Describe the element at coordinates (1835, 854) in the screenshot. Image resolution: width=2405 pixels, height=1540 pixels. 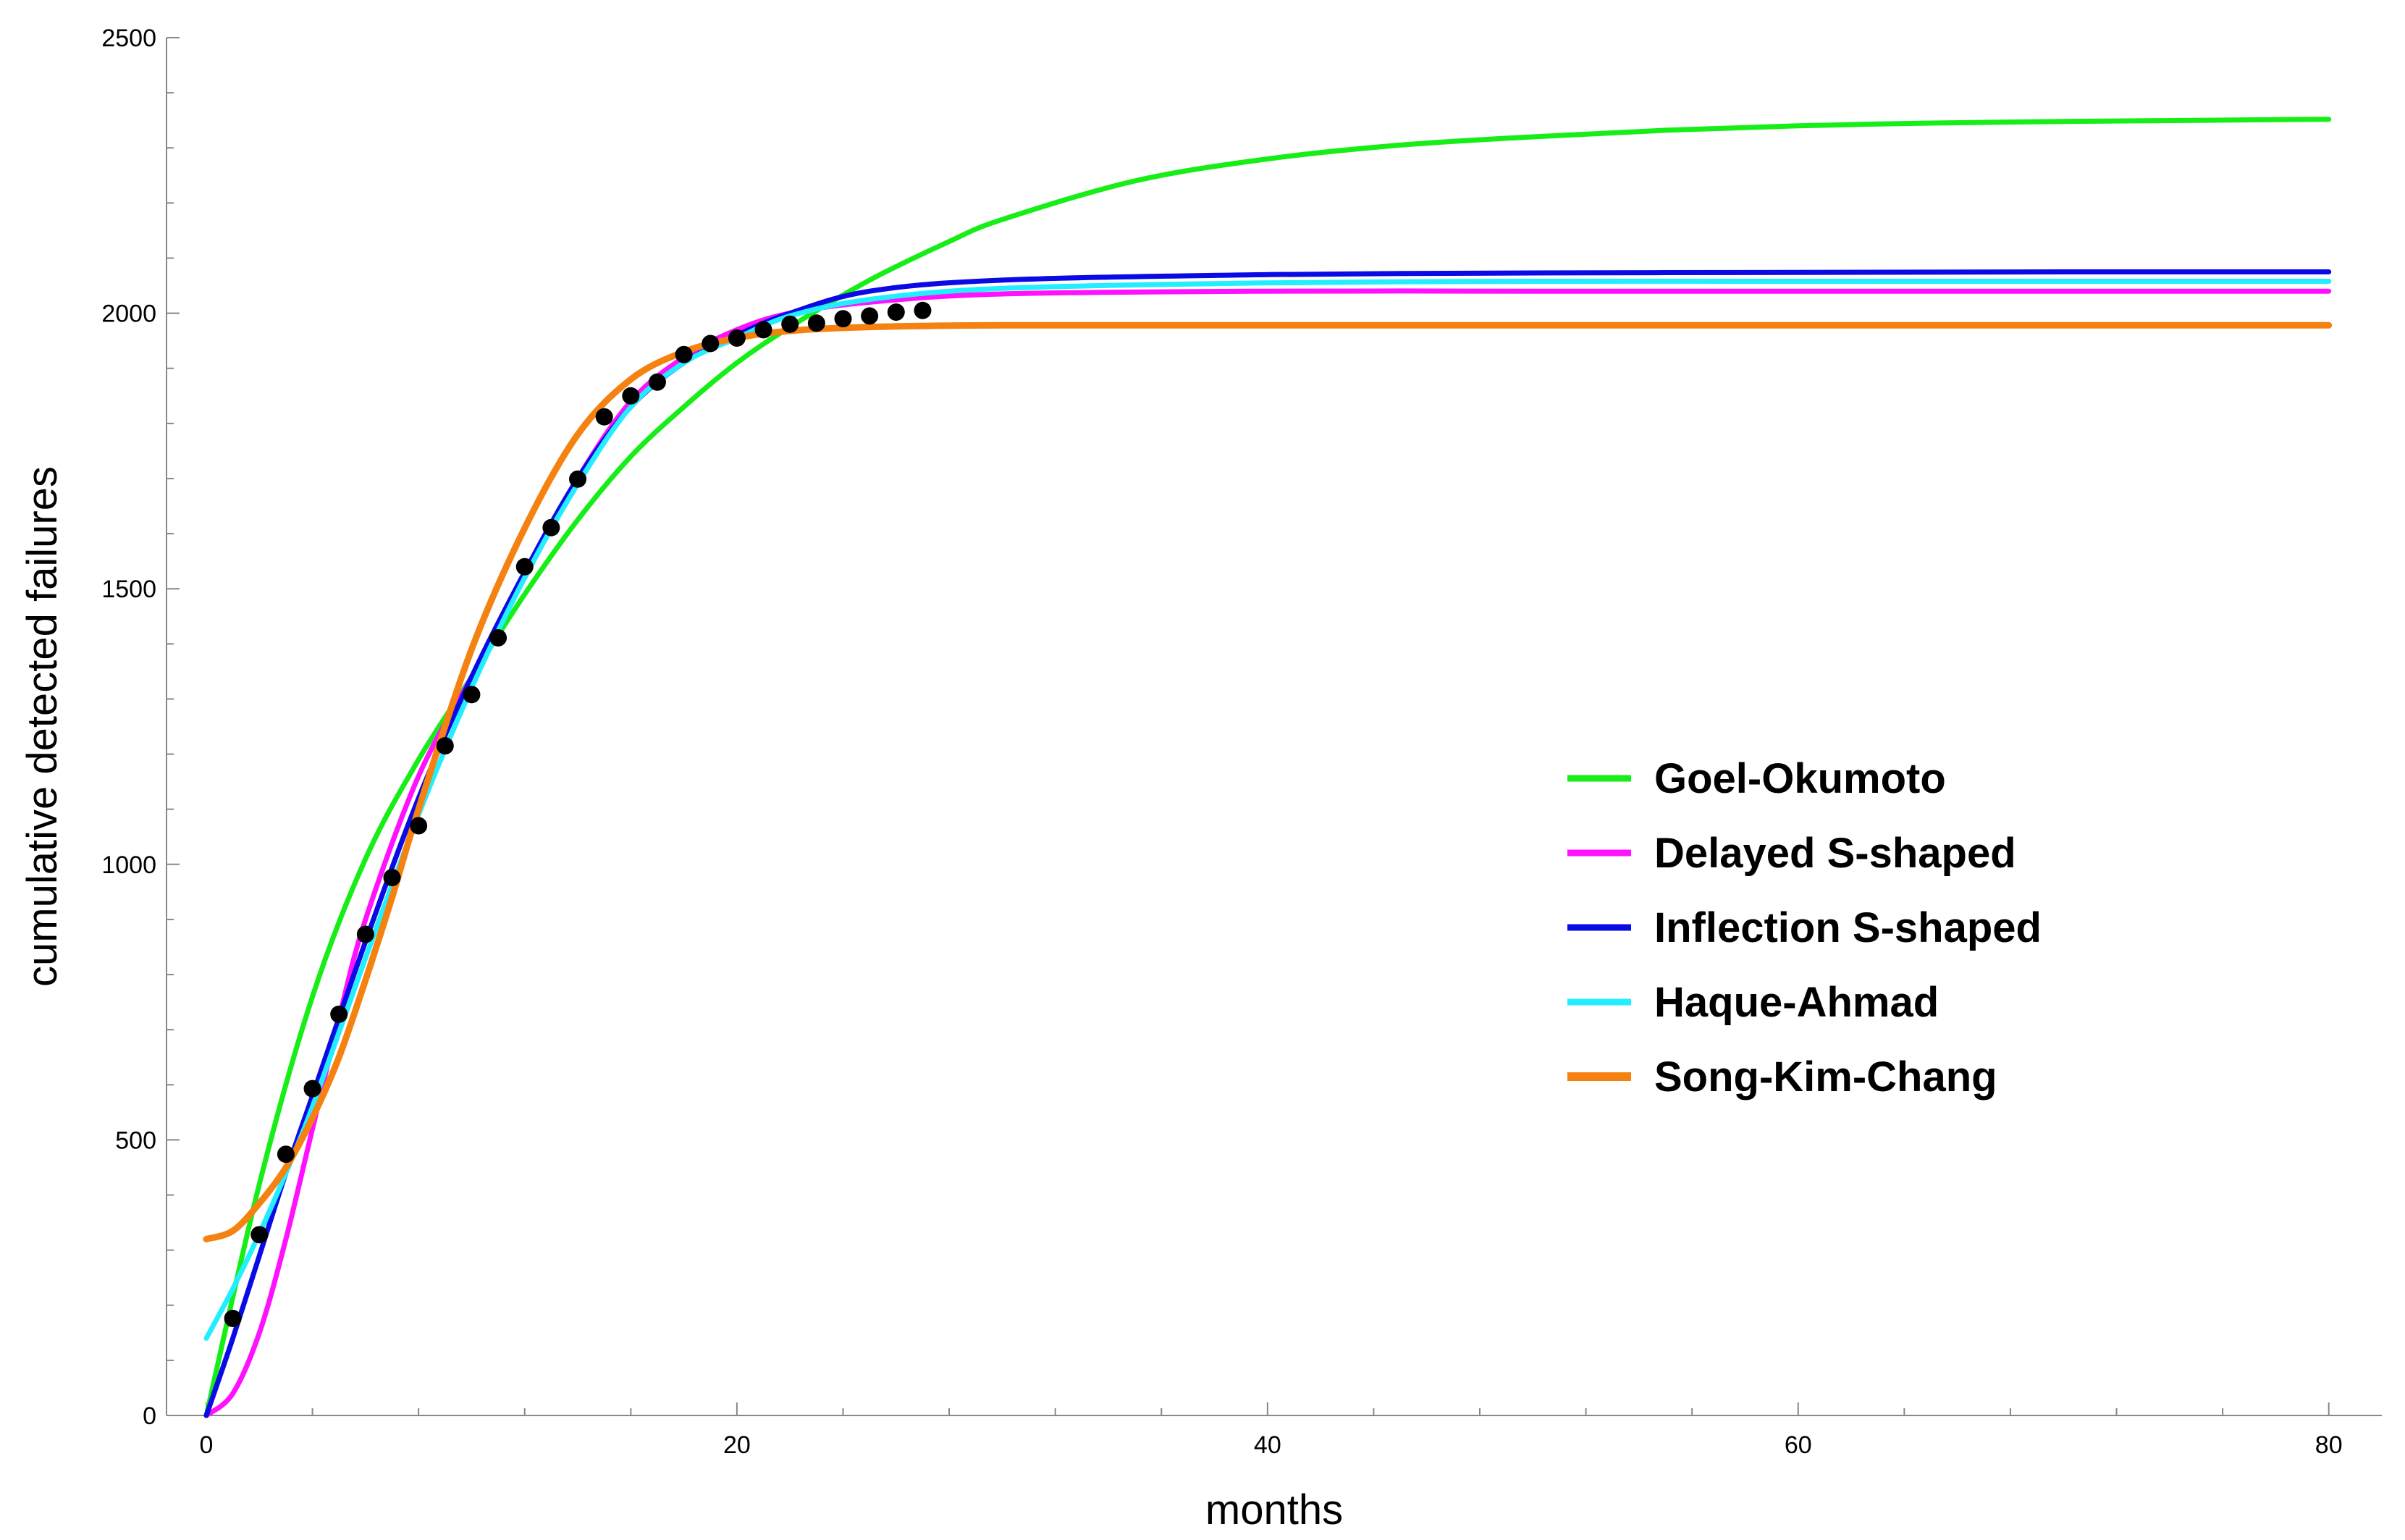
I see `legend-label-delayed-s-shaped: Delayed S-shaped` at that location.